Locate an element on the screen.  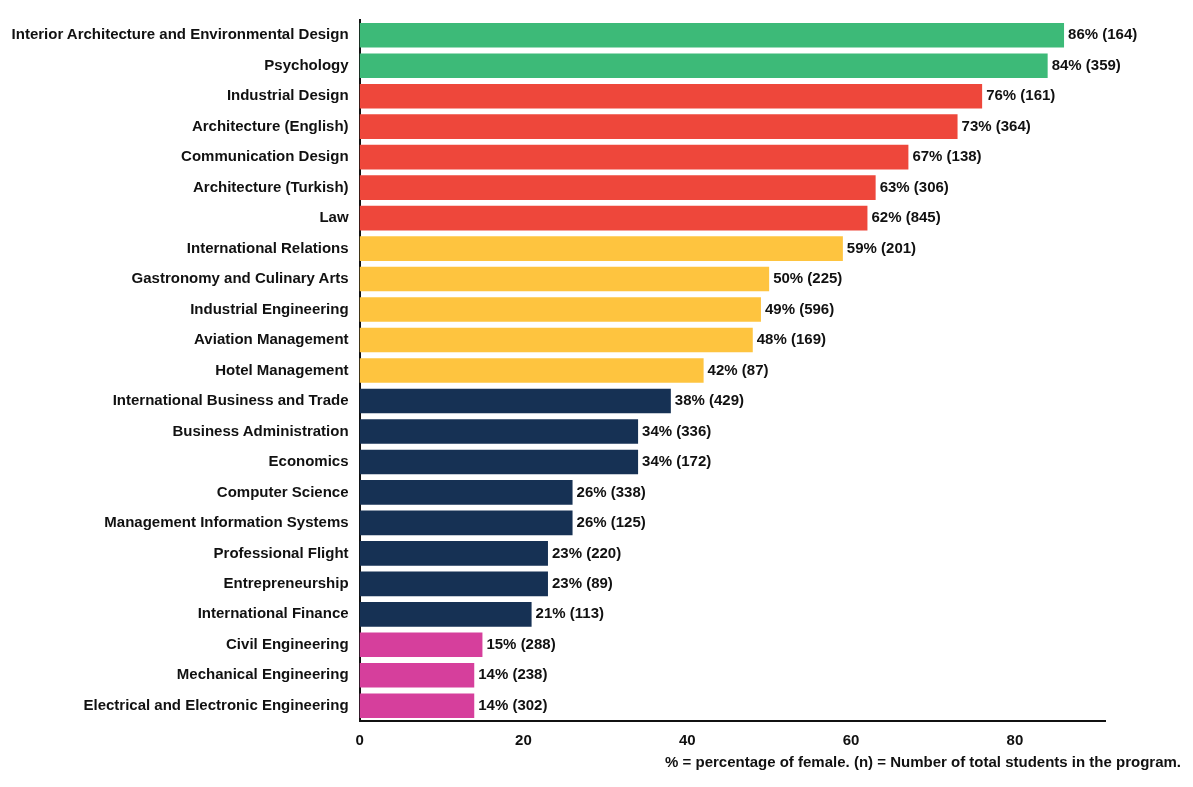
y-tick-label: Professional Flight is located at coordinates (281, 552).